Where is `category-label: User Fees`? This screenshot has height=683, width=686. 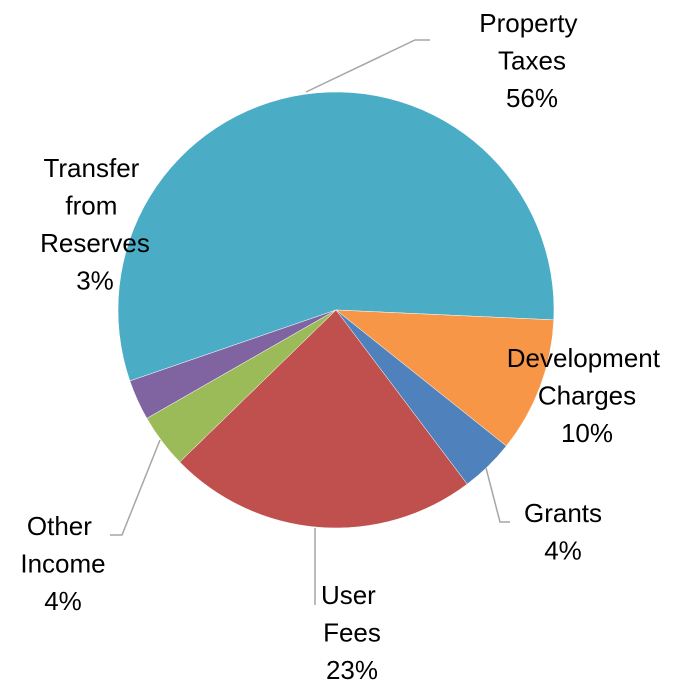 category-label: User Fees is located at coordinates (352, 614).